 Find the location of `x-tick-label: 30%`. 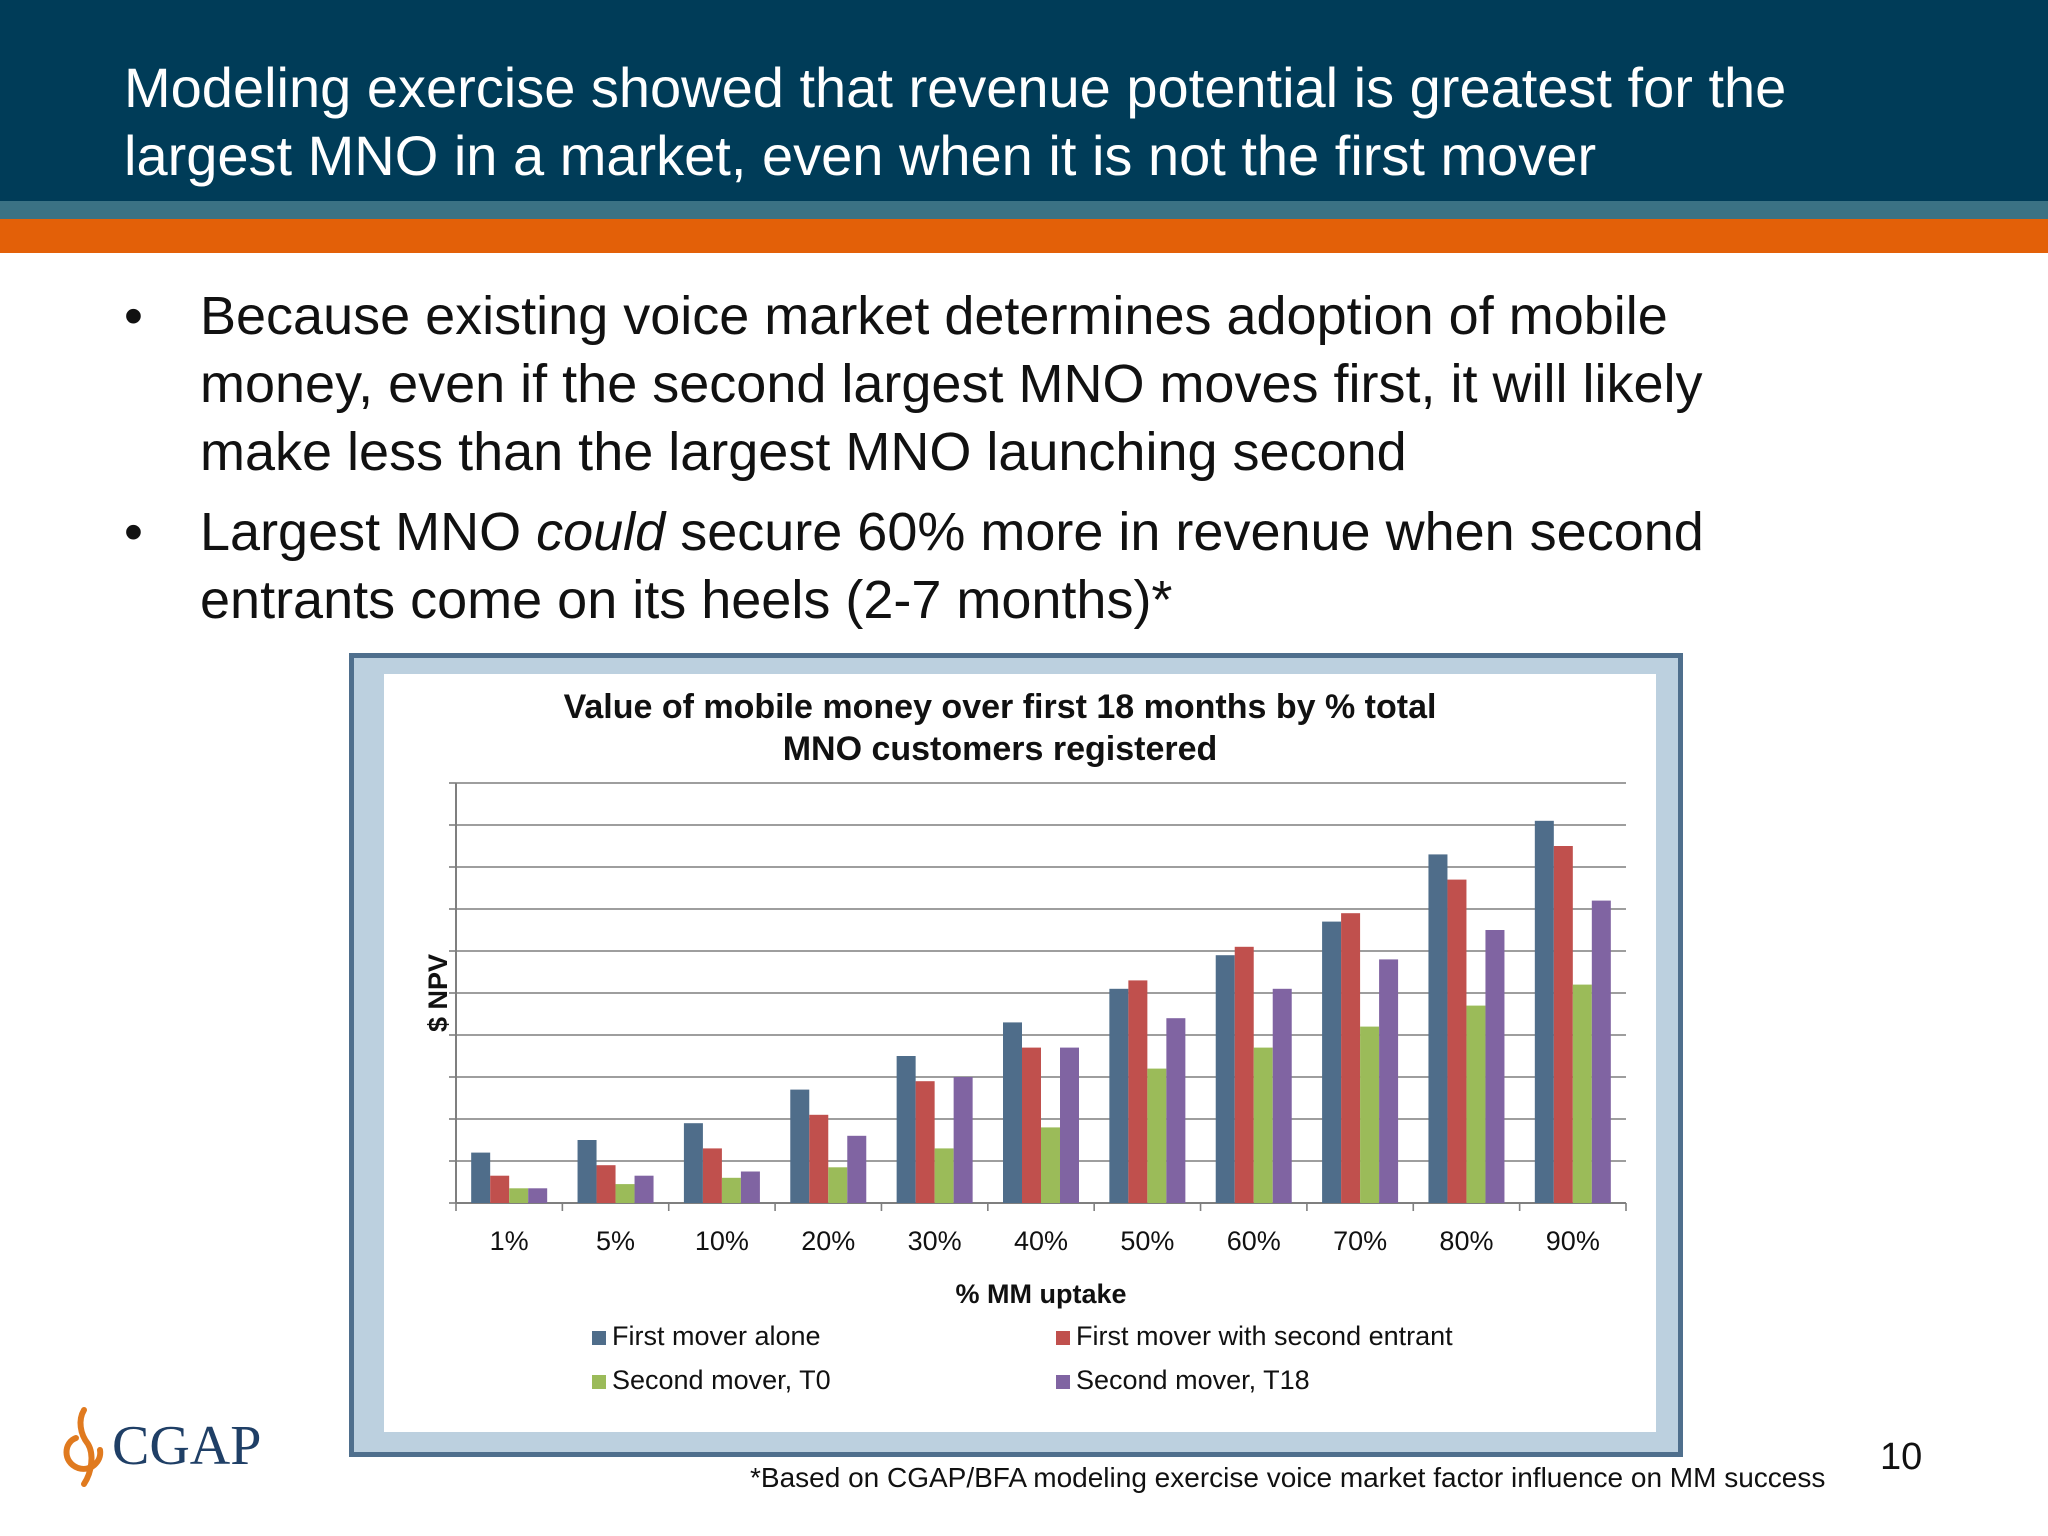

x-tick-label: 30% is located at coordinates (935, 1241).